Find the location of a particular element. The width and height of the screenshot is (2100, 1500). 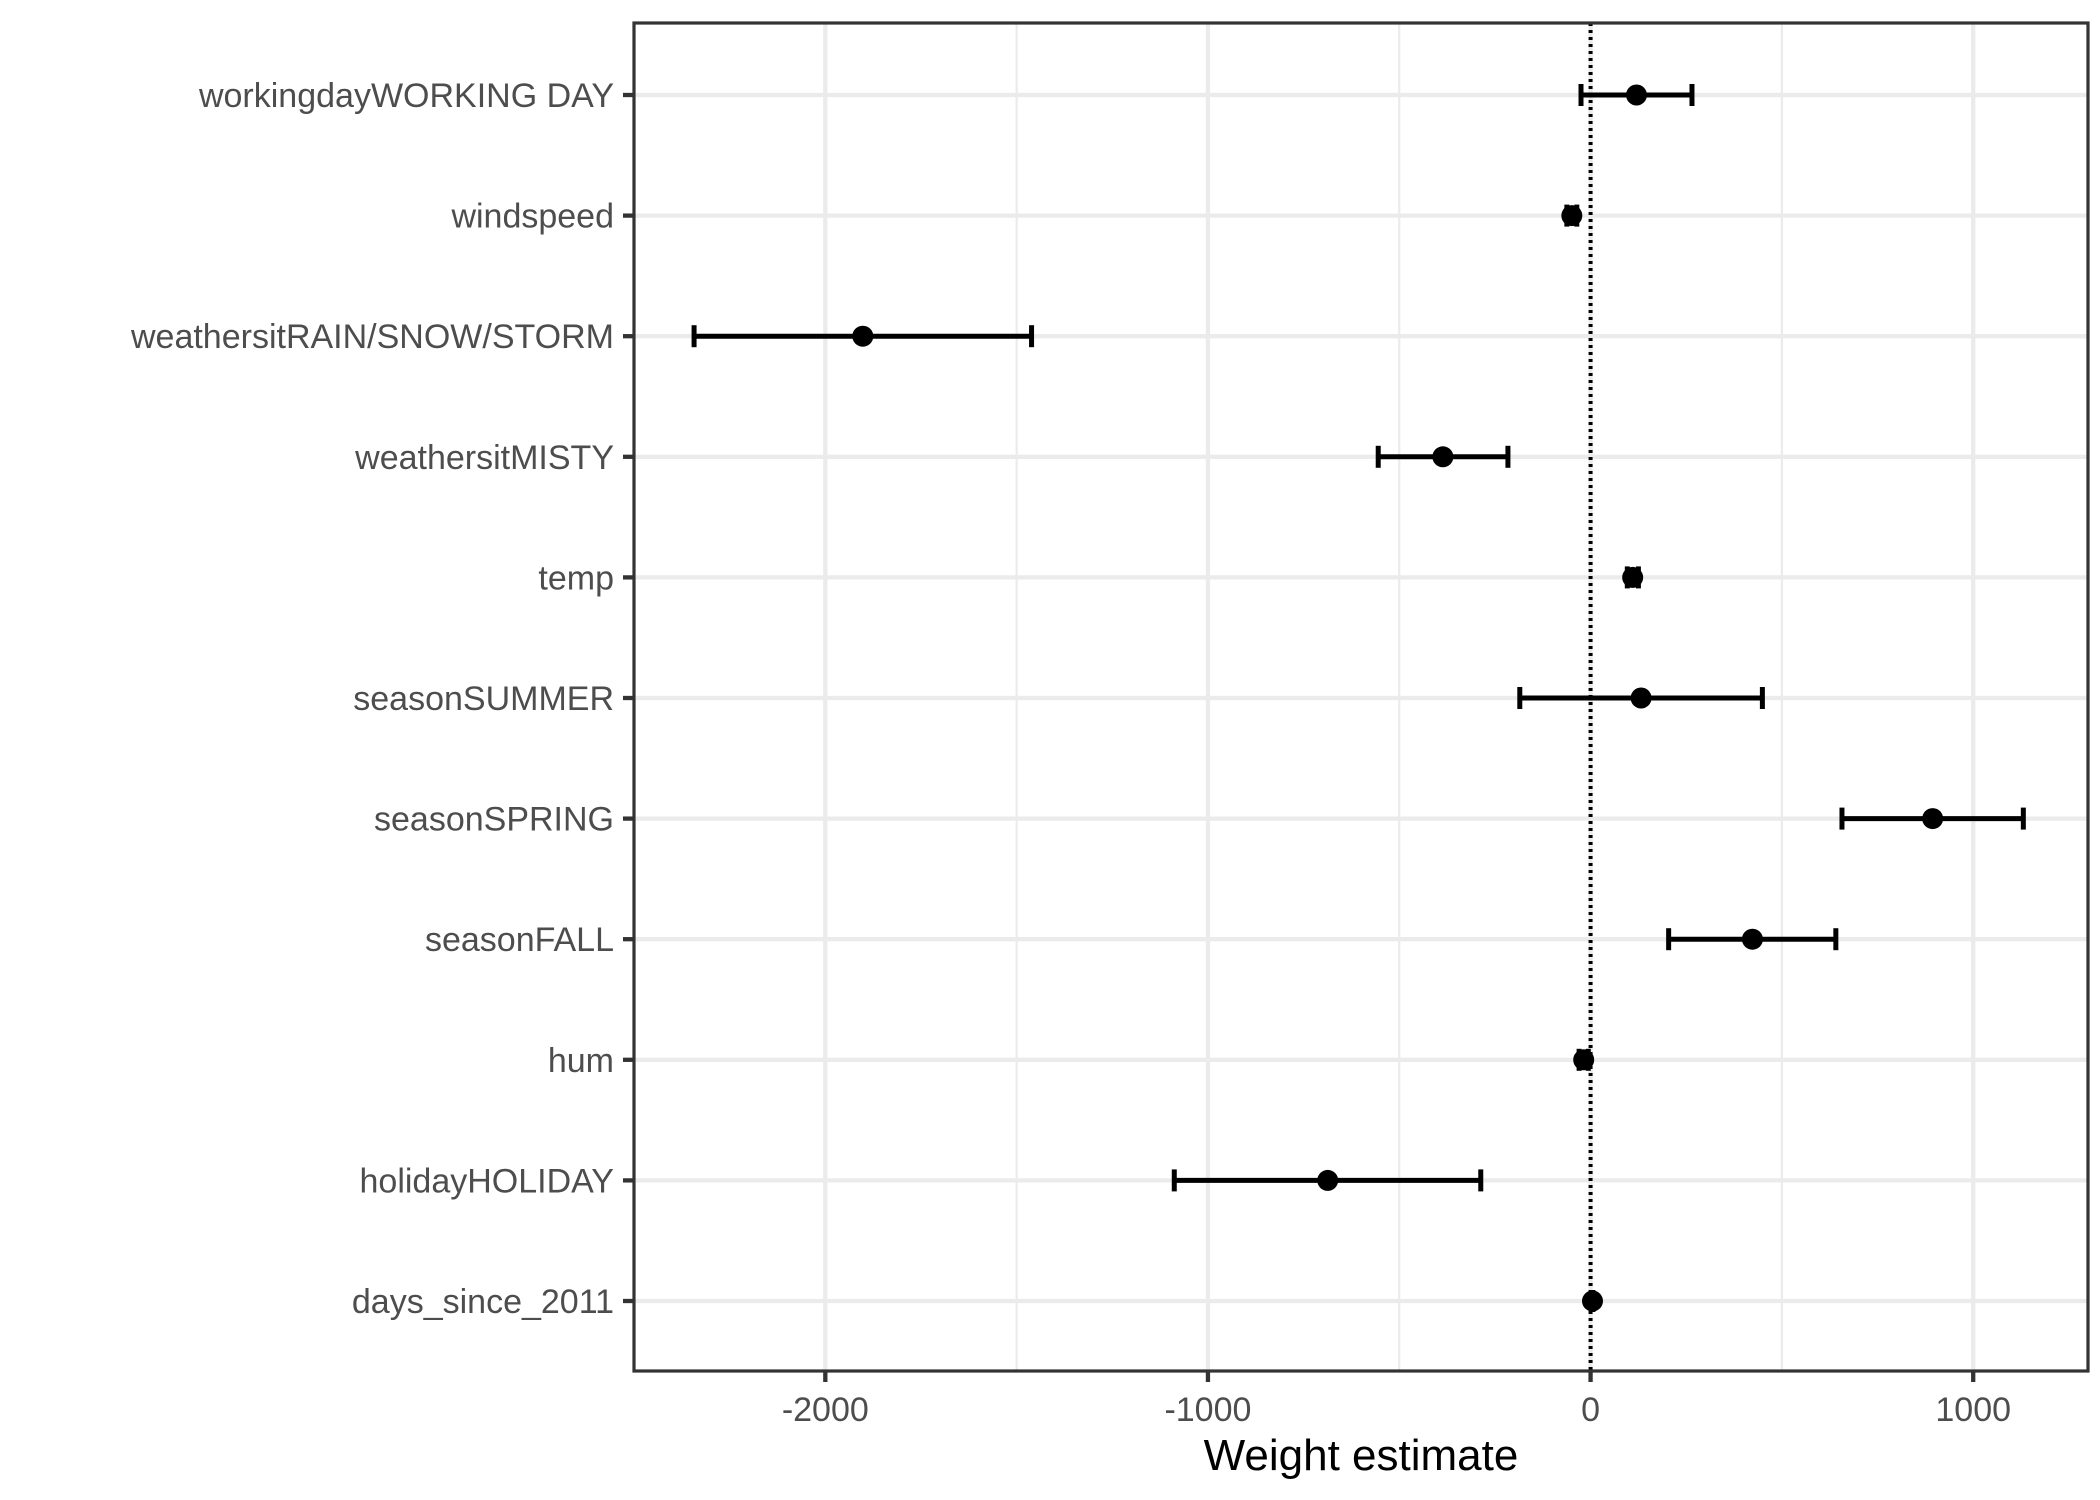

x-tick-label: -1000 is located at coordinates (1207, 1410).